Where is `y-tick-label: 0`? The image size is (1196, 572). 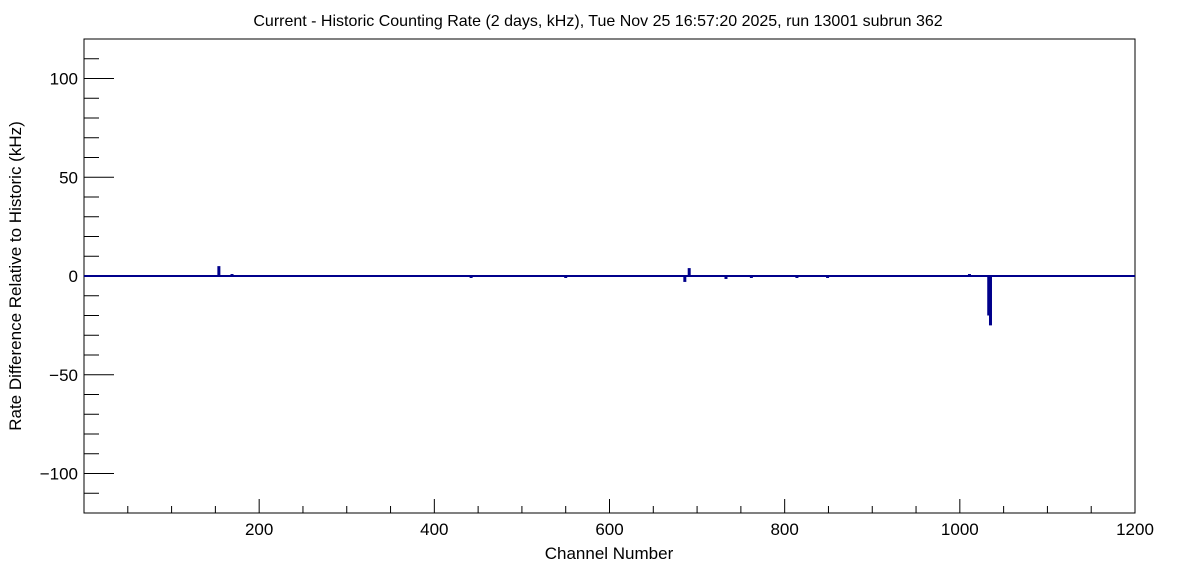
y-tick-label: 0 is located at coordinates (73, 276).